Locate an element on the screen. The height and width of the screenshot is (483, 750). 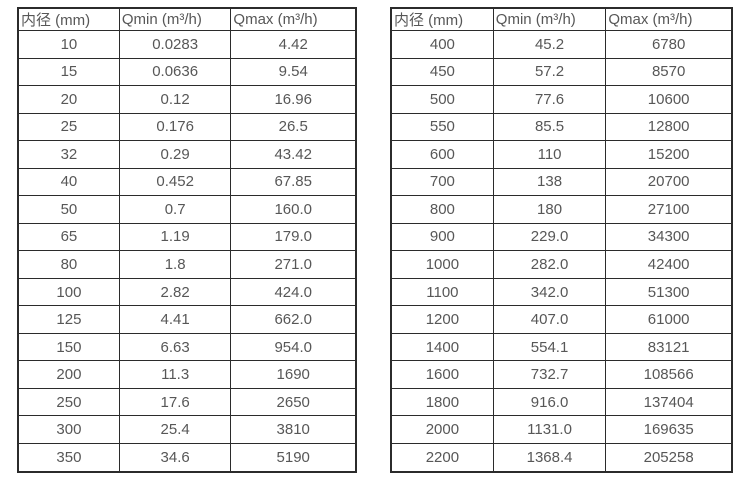
column-header: Qmin (m³/h) is located at coordinates (549, 19).